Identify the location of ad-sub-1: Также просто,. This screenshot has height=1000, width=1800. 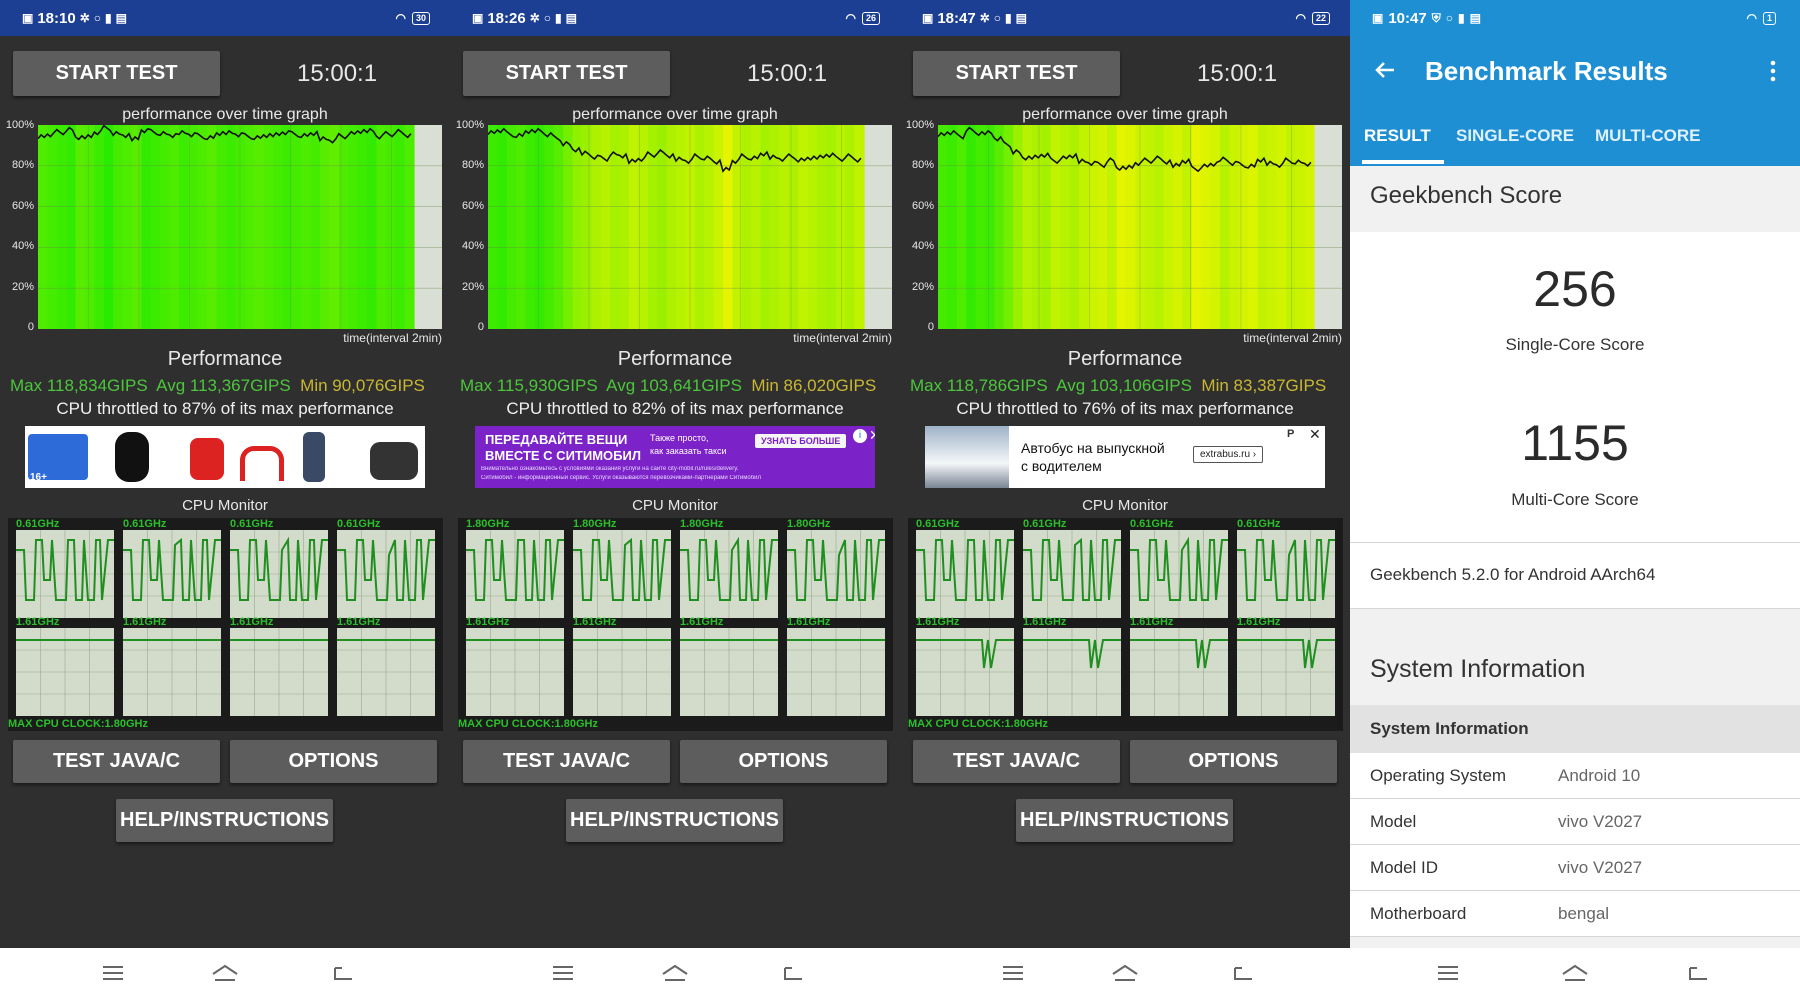
(679, 438).